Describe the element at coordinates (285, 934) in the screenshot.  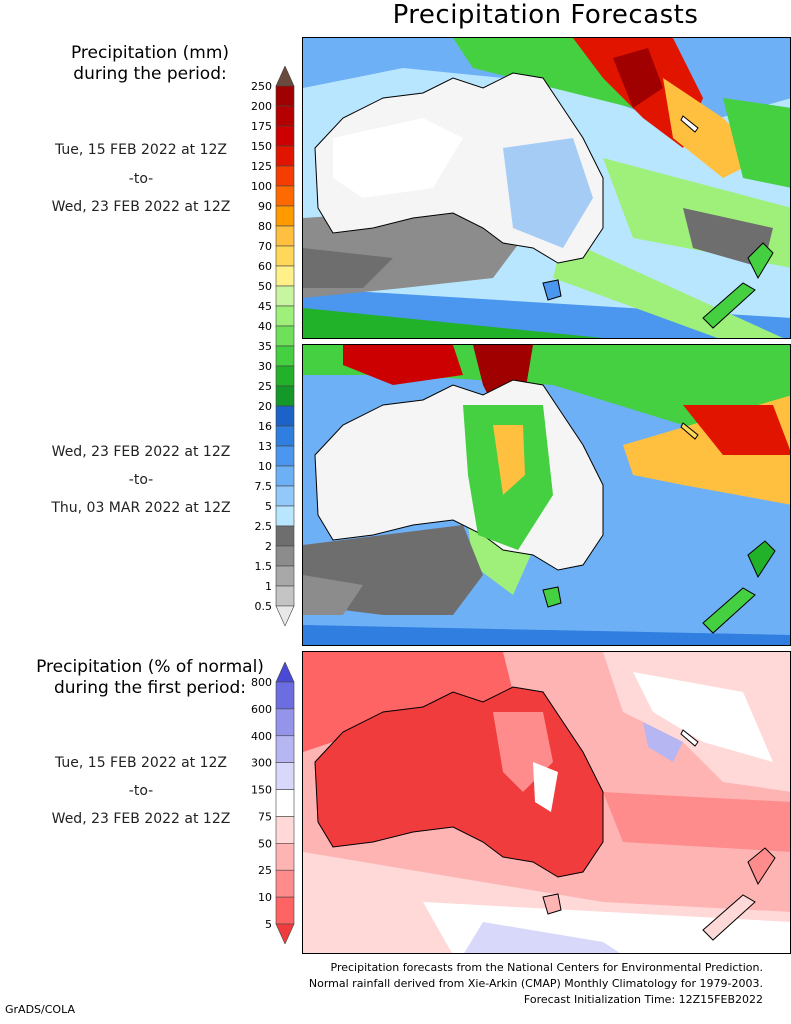
I see `pct-colorbar-arrow-bottom` at that location.